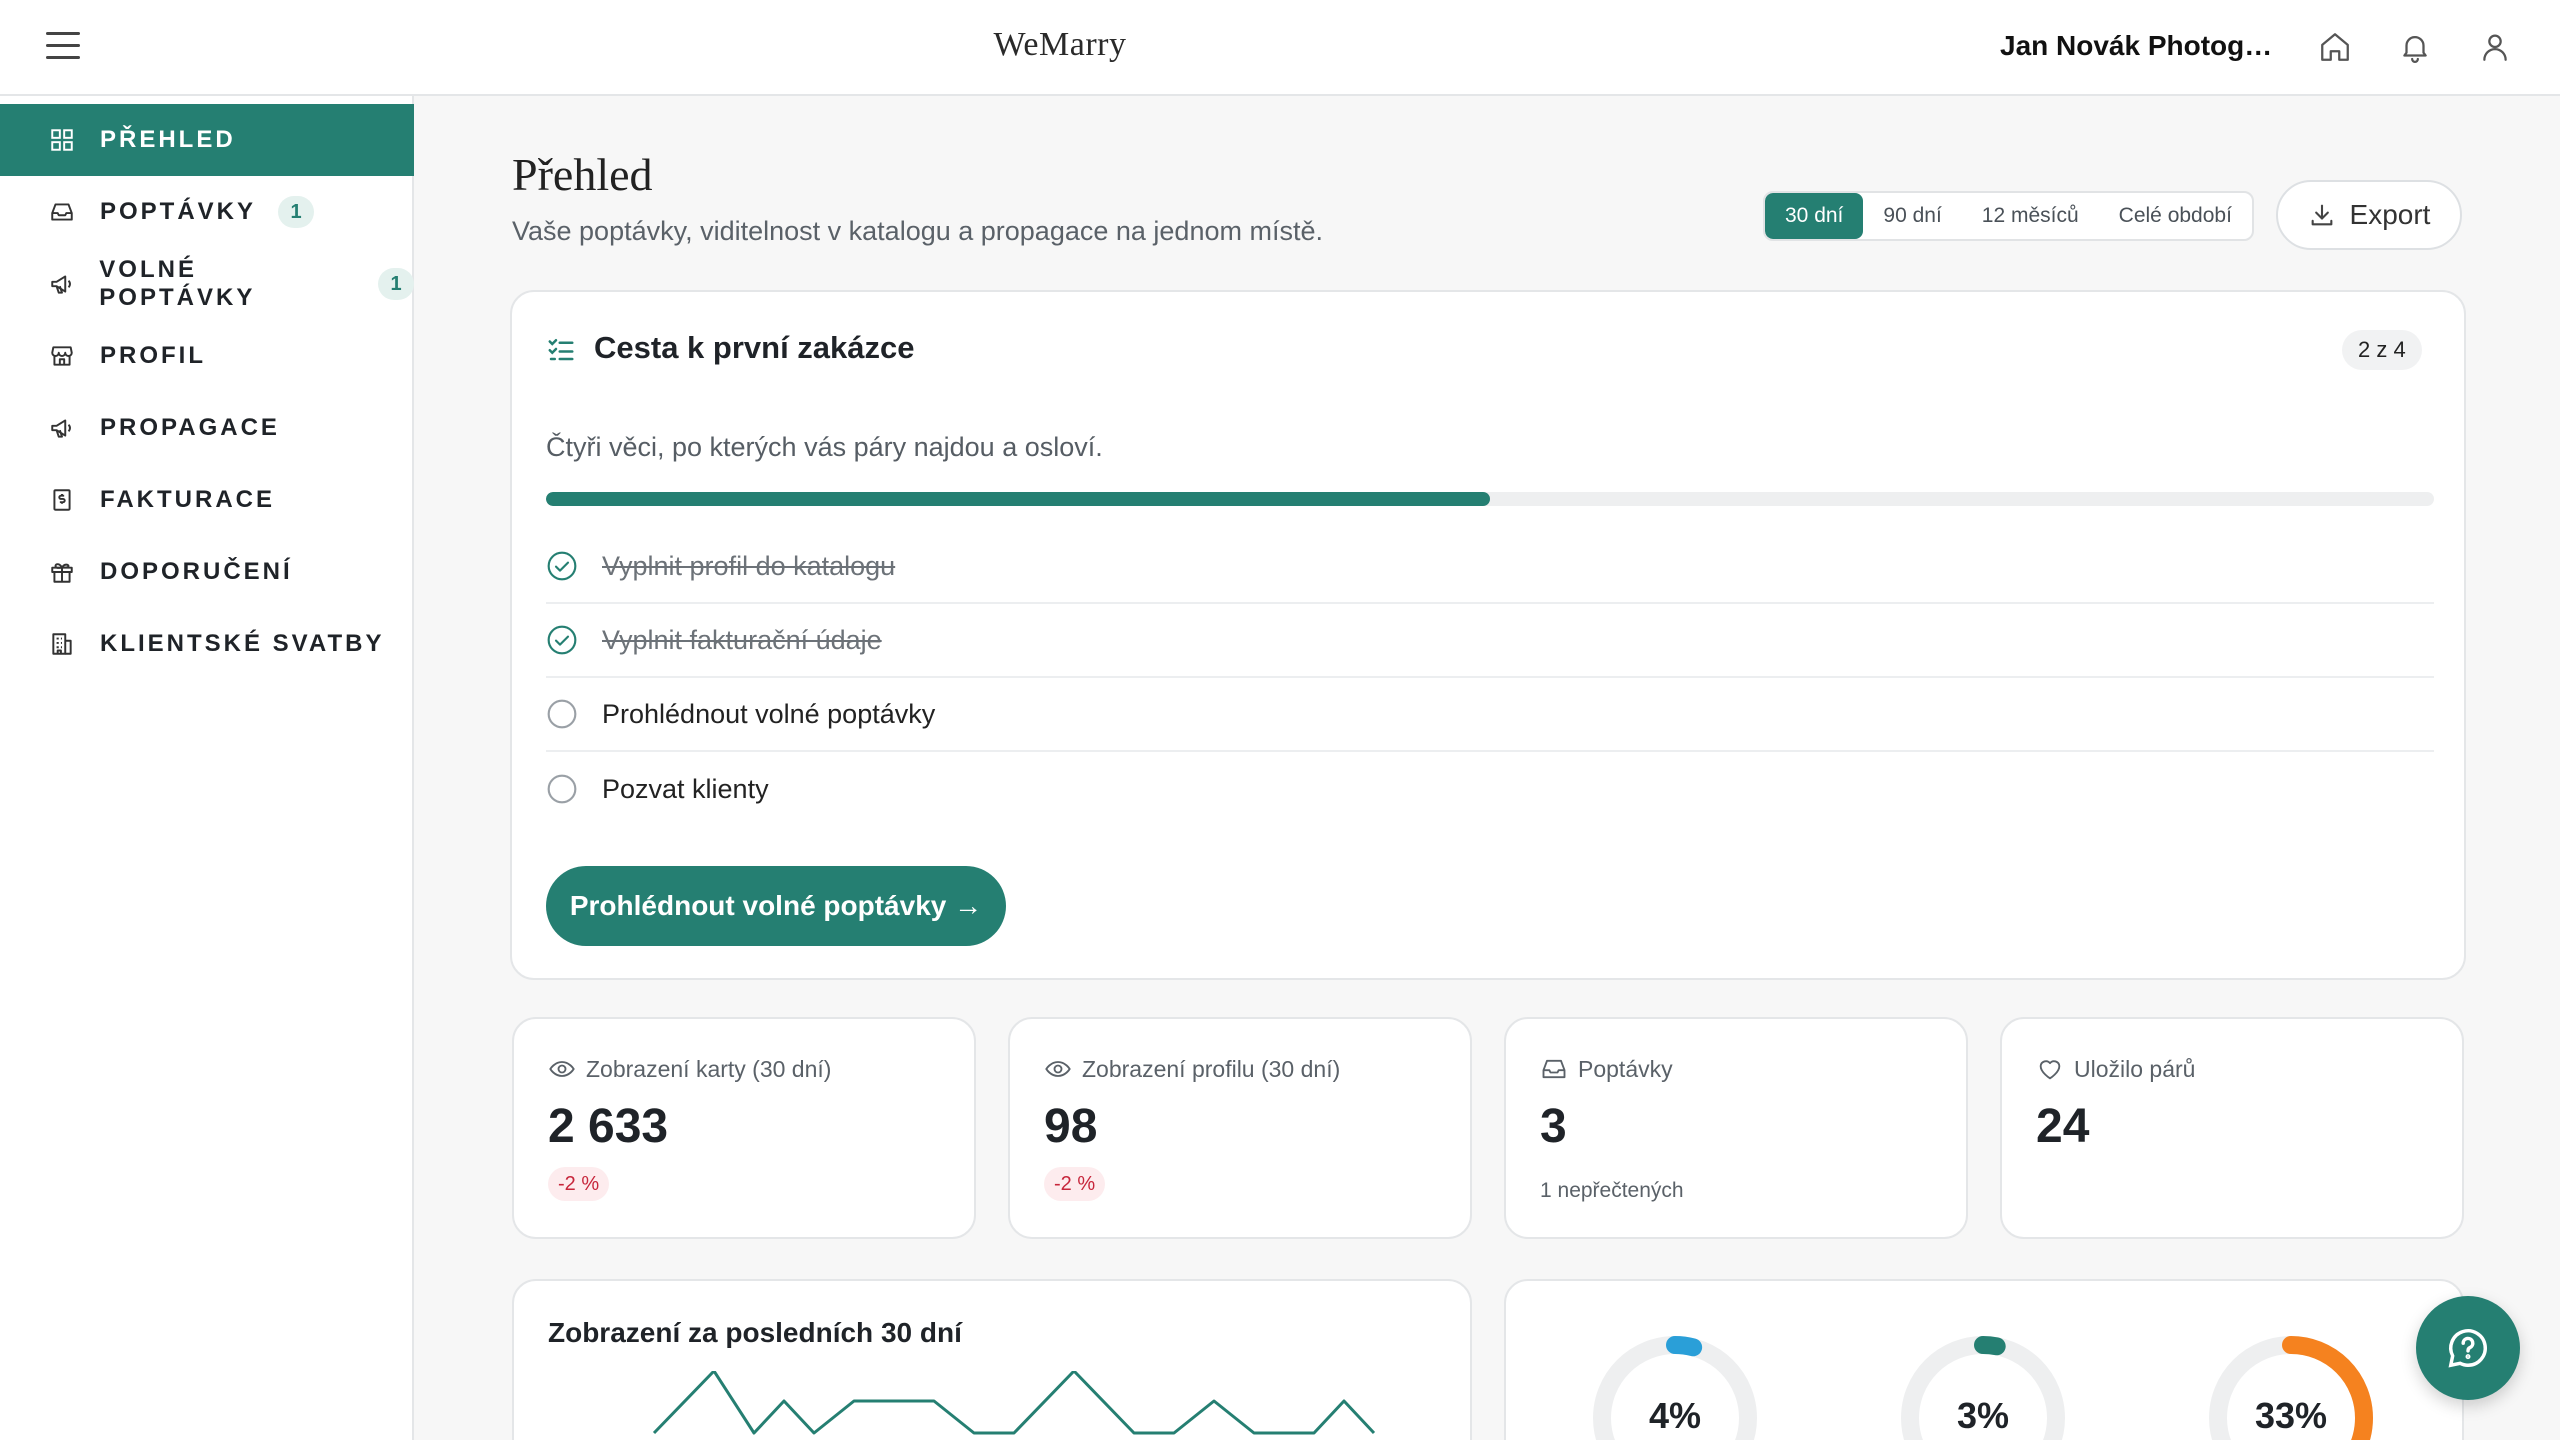 Image resolution: width=2560 pixels, height=1440 pixels. Describe the element at coordinates (755, 1332) in the screenshot. I see `chart-title: Zobrazení za posledních 30 dní` at that location.